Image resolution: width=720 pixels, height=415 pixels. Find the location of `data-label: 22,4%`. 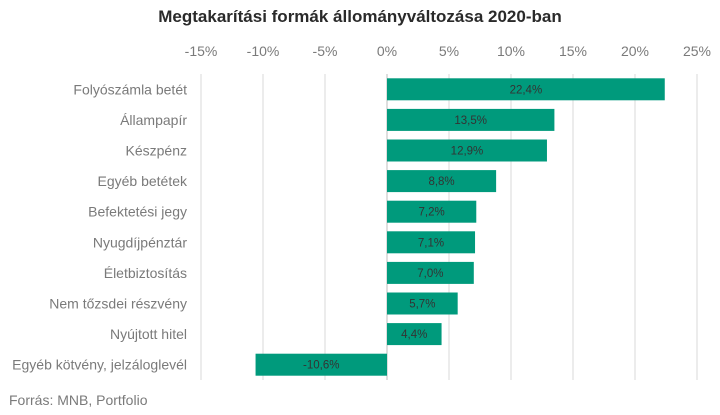

data-label: 22,4% is located at coordinates (526, 90).